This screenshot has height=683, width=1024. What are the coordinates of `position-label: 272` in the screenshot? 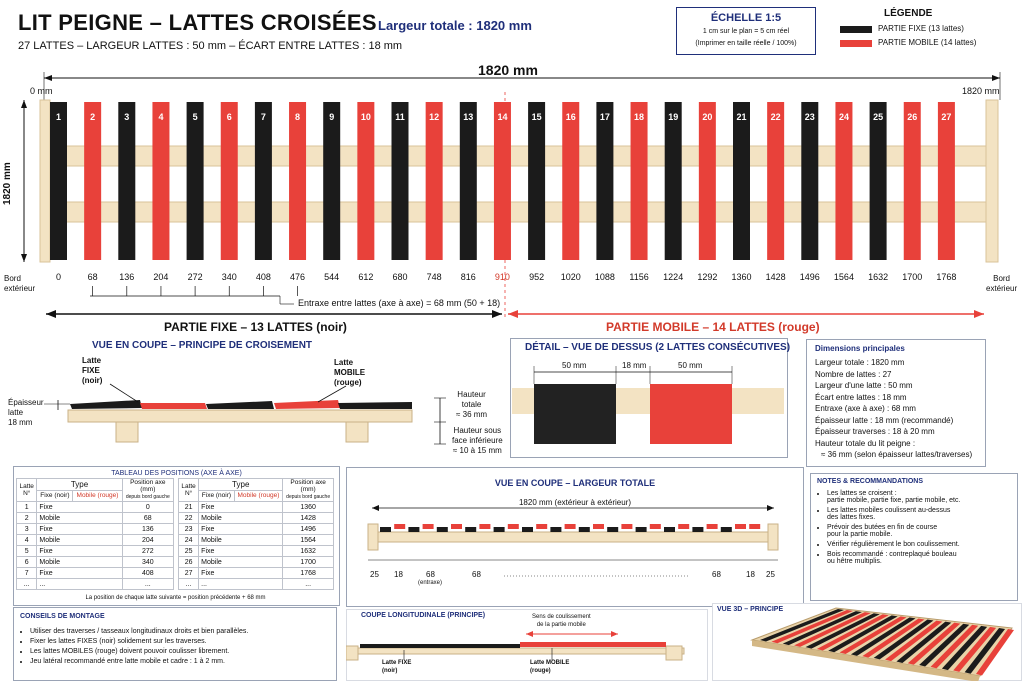 It's located at (195, 277).